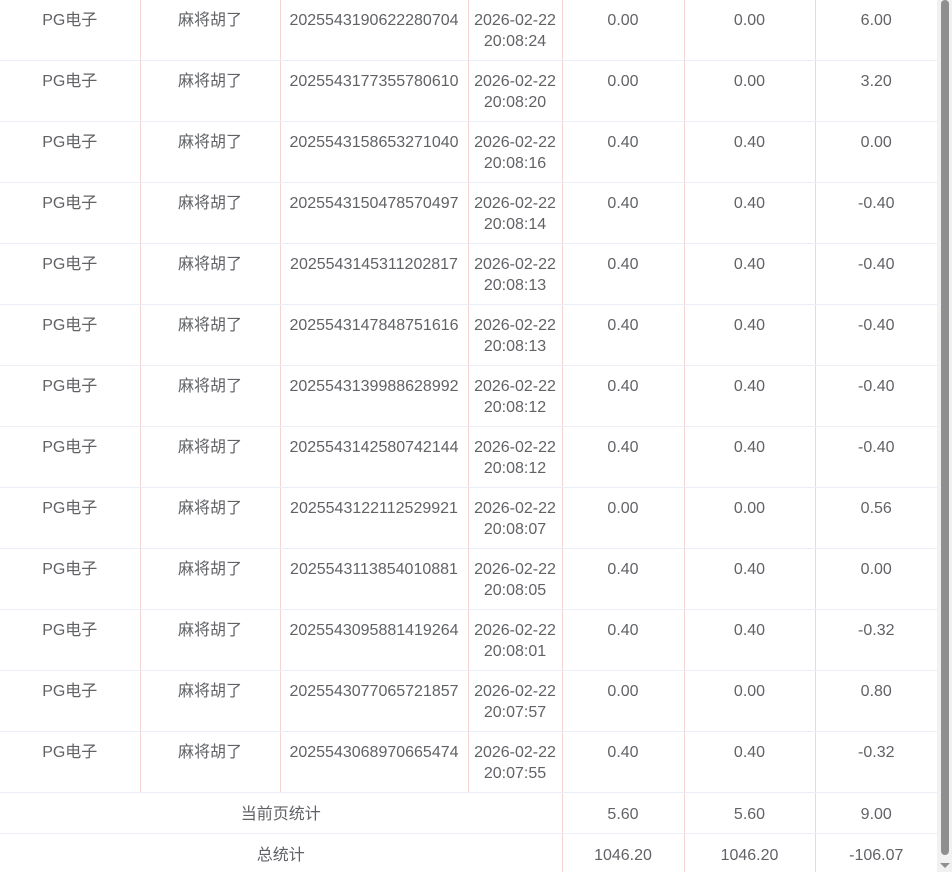 This screenshot has width=952, height=872. Describe the element at coordinates (515, 335) in the screenshot. I see `cell-date: 2026-02-22 20:08:13` at that location.